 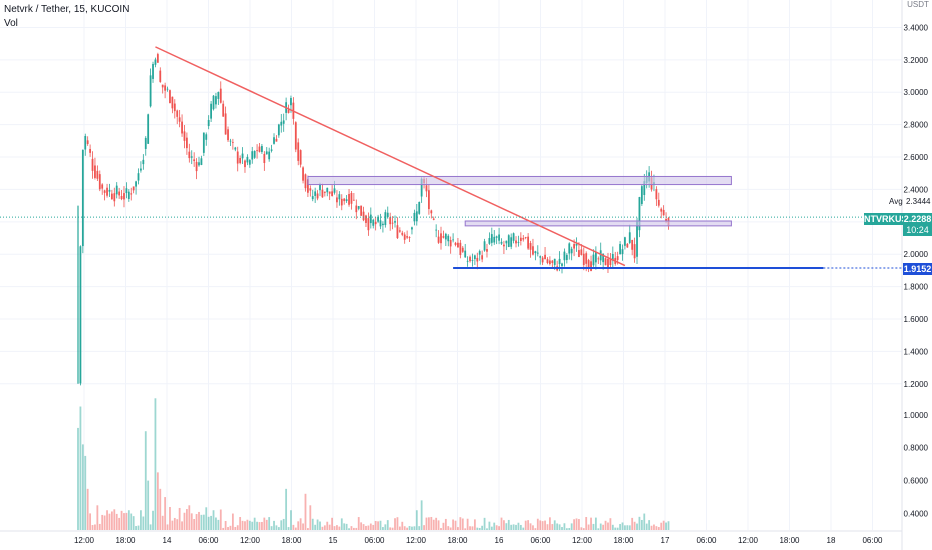 I want to click on price-tick-label: 3.2000, so click(x=916, y=60).